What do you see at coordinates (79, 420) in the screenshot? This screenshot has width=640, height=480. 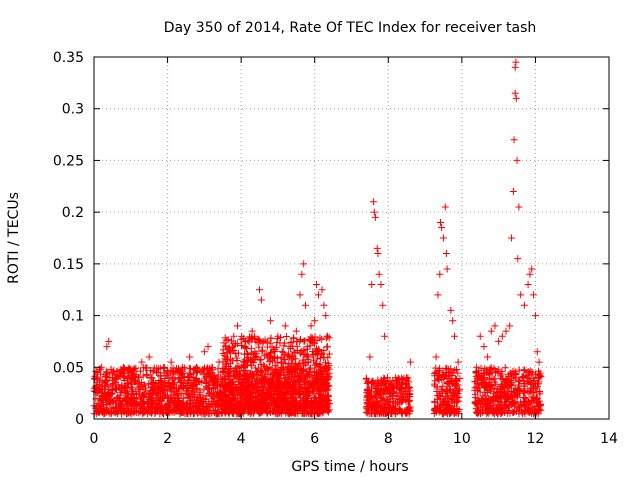 I see `y-tick-label: 0` at bounding box center [79, 420].